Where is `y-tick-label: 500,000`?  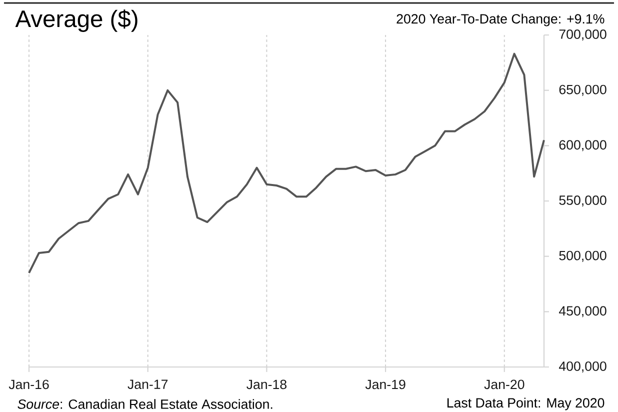 y-tick-label: 500,000 is located at coordinates (582, 256).